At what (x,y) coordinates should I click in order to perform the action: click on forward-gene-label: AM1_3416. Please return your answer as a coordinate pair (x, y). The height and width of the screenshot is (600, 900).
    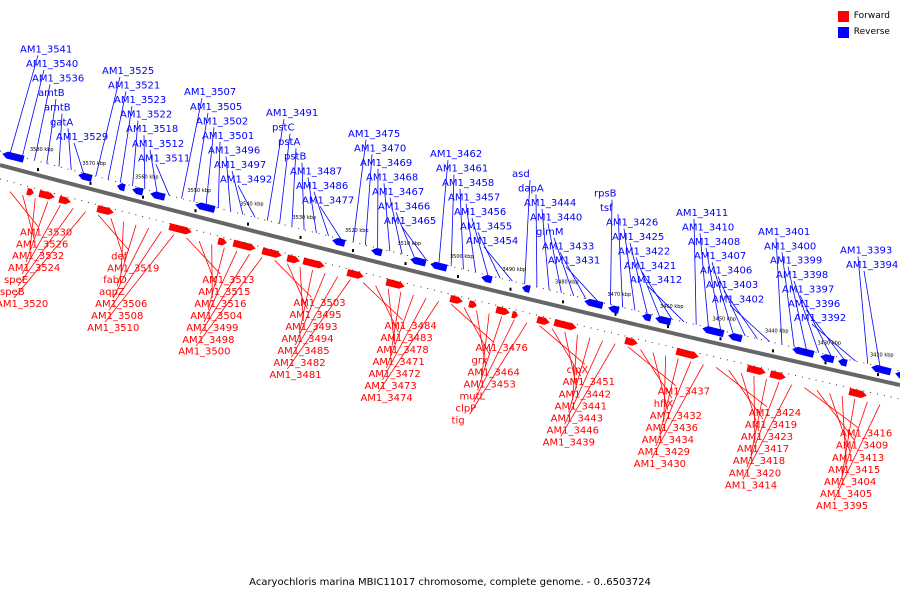
    Looking at the image, I should click on (866, 434).